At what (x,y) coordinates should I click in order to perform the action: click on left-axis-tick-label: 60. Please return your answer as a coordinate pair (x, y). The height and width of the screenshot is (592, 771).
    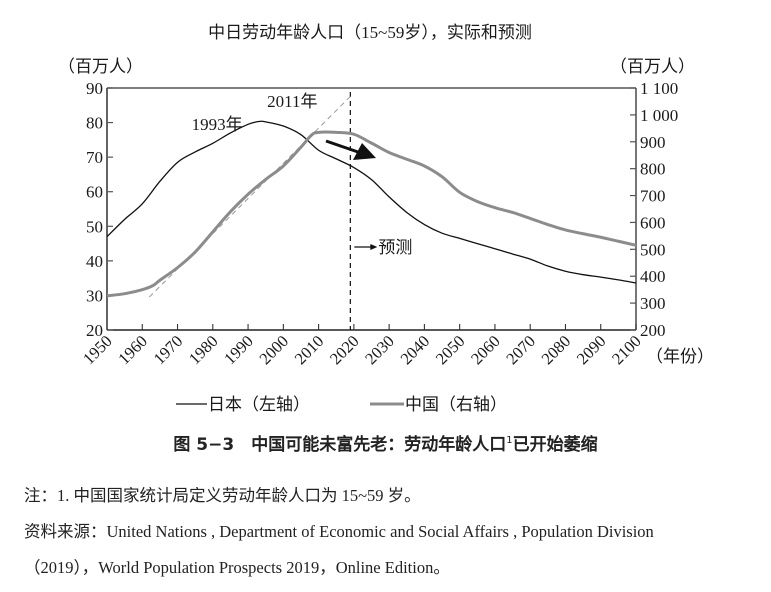
    Looking at the image, I should click on (94, 192).